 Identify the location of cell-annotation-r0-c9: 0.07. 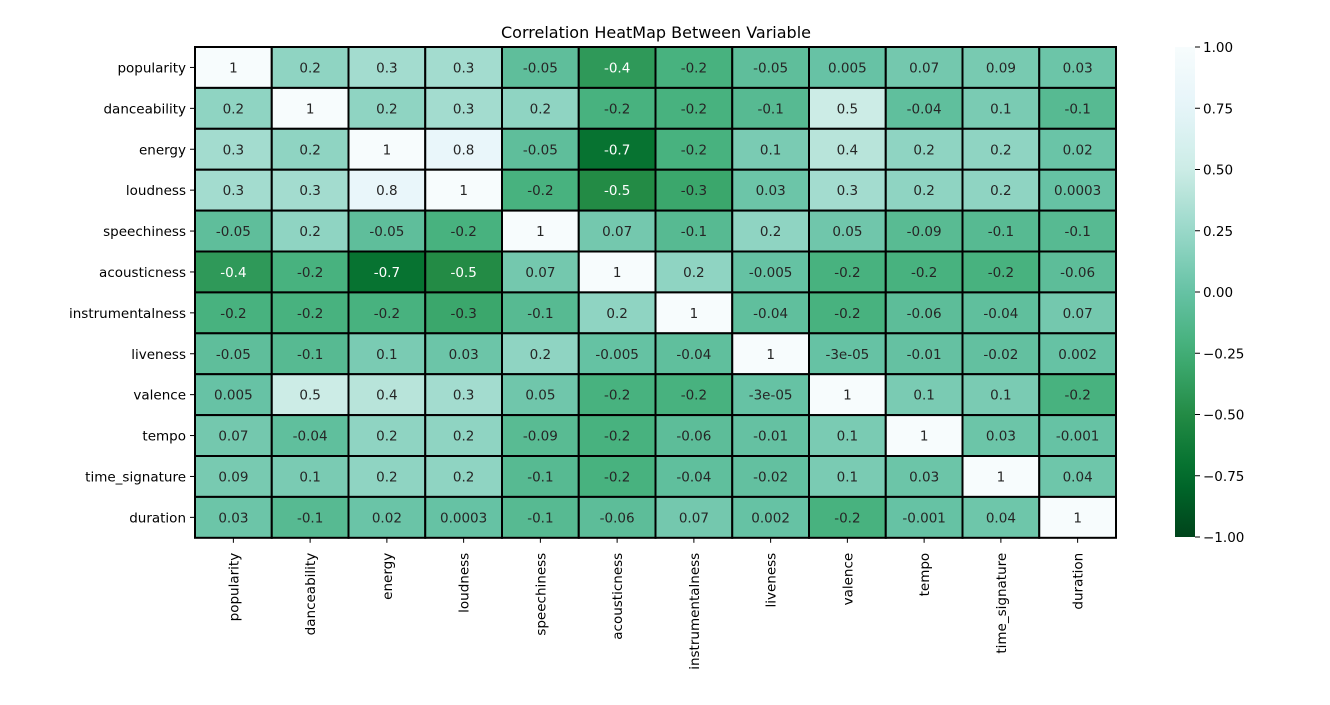
(924, 68).